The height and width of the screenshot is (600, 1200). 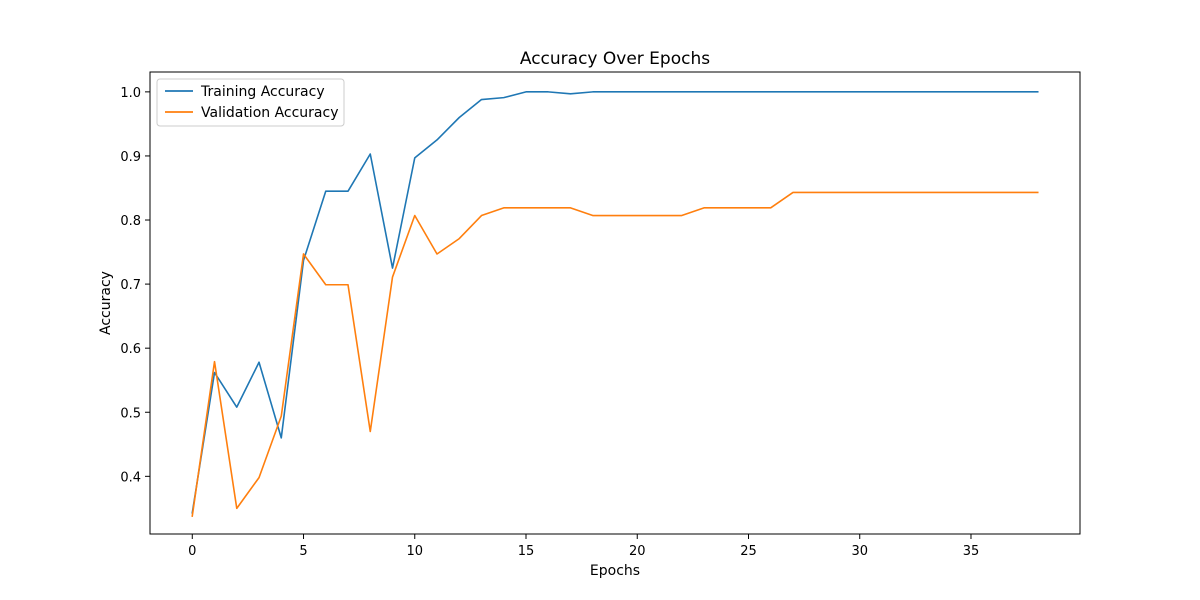 I want to click on x-tick-label: 0, so click(x=192, y=551).